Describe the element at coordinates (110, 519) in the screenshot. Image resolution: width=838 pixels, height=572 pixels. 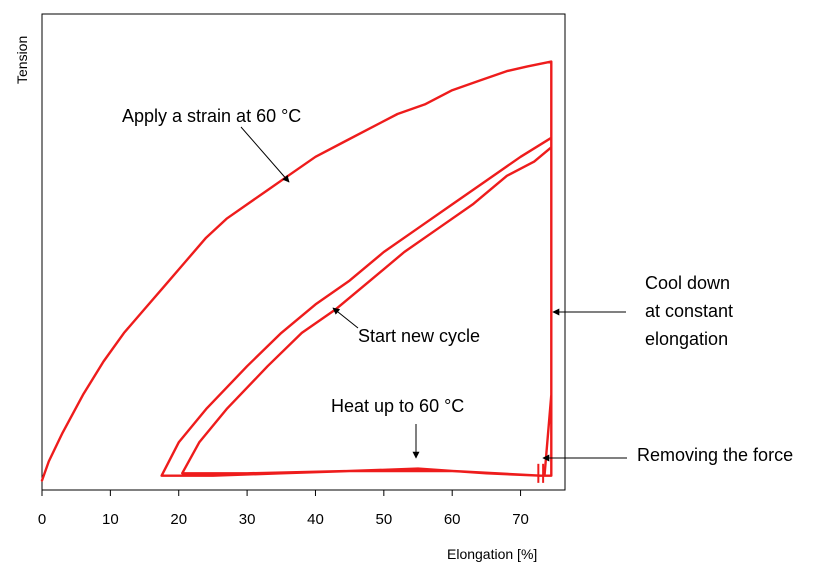
I see `x-tick-label: 10` at that location.